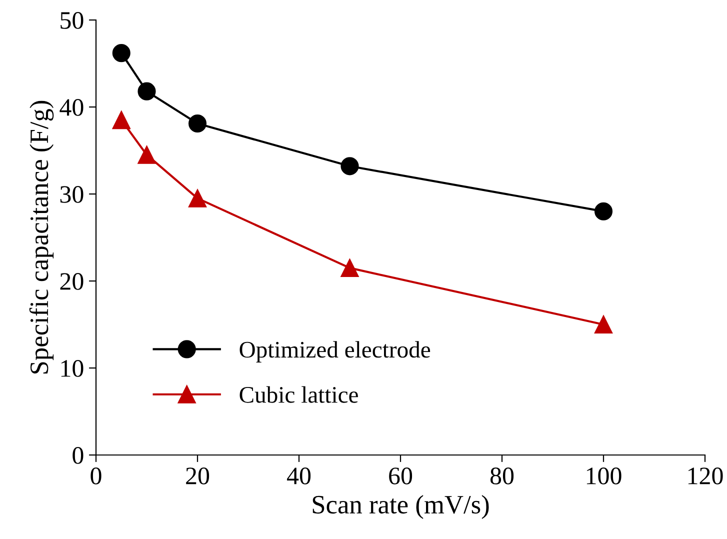 This screenshot has width=727, height=539. Describe the element at coordinates (400, 507) in the screenshot. I see `x-axis-title: Scan rate (mV/s)` at that location.